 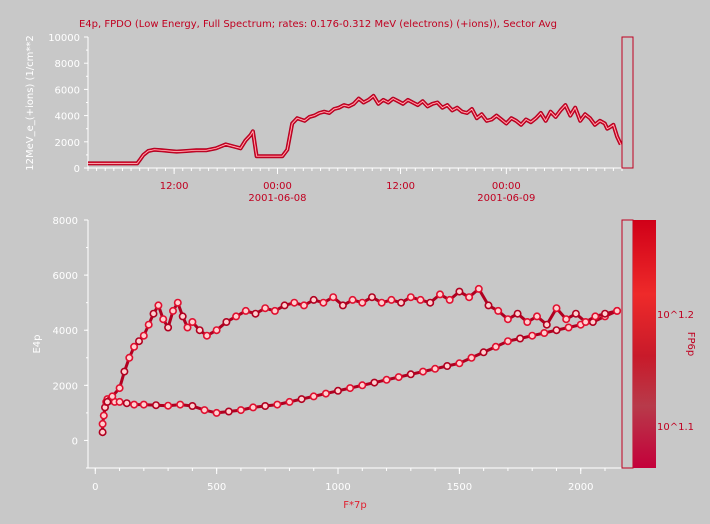 What do you see at coordinates (644, 344) in the screenshot?
I see `colorbar-gradient` at bounding box center [644, 344].